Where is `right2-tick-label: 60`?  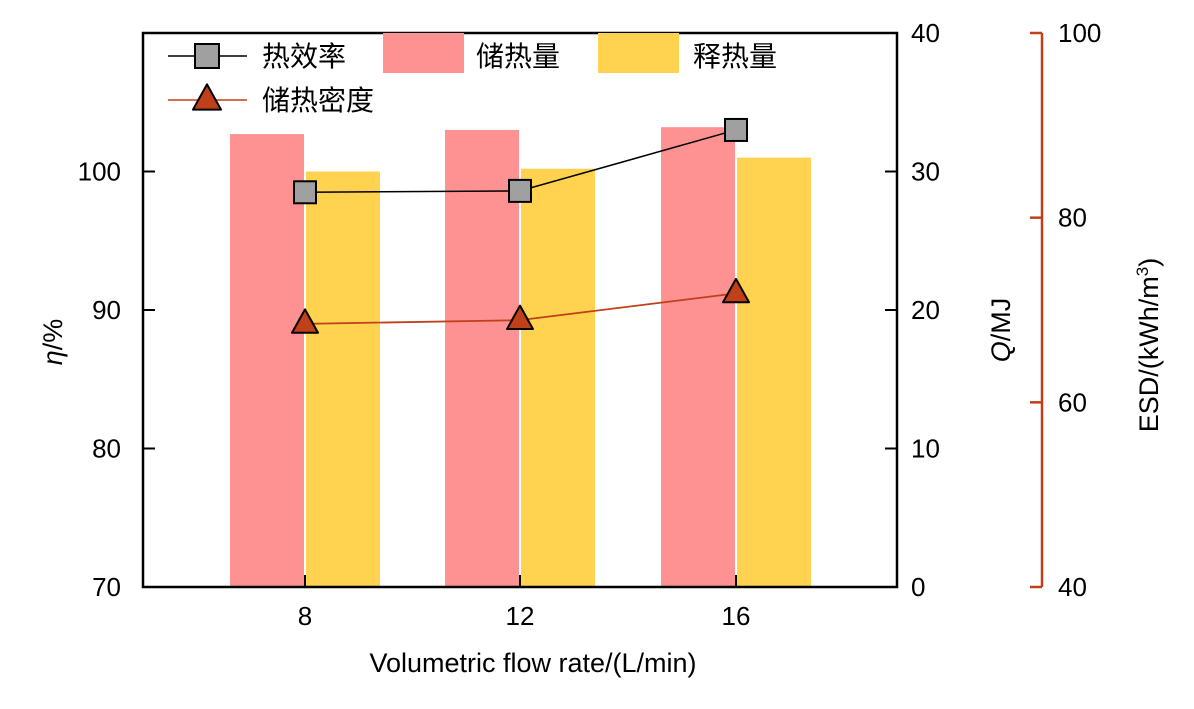 right2-tick-label: 60 is located at coordinates (1072, 402).